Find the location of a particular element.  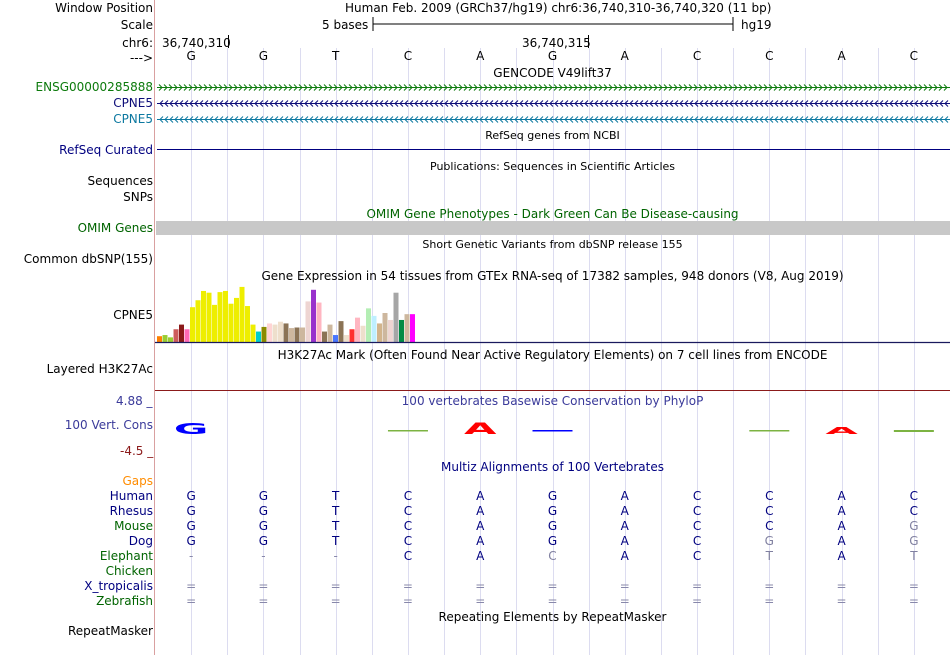

track-label-phylop: 100 Vert. Cons is located at coordinates (108, 425).